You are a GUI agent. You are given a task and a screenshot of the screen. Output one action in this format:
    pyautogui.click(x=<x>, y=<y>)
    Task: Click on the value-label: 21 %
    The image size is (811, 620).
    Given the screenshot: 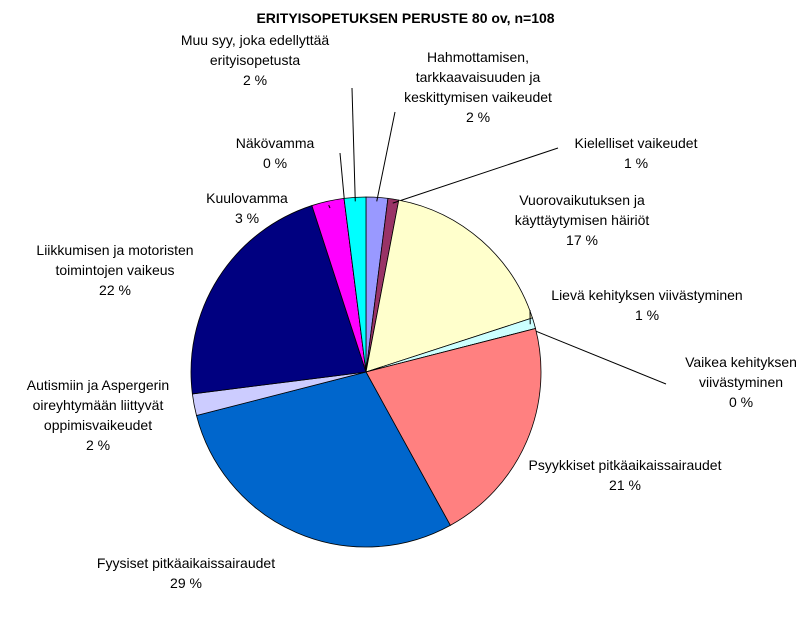 What is the action you would take?
    pyautogui.click(x=625, y=485)
    